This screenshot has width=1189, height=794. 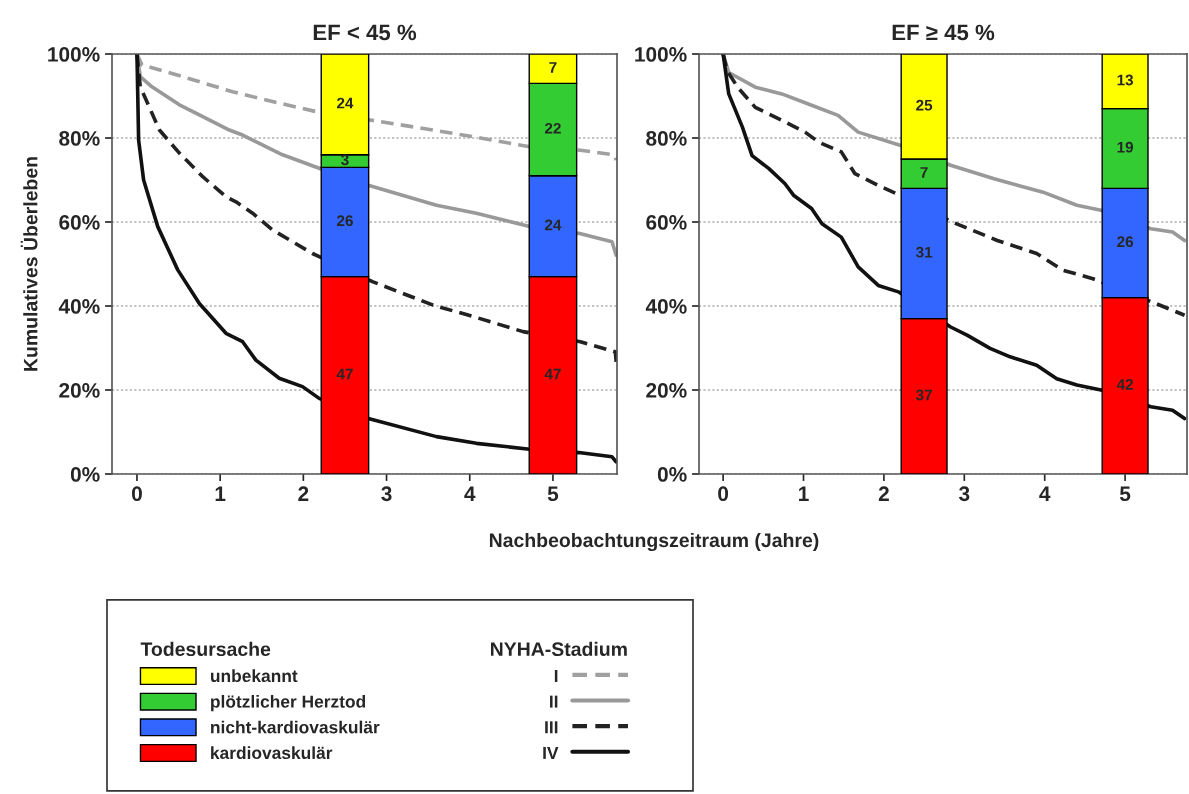 I want to click on data-label: 22, so click(x=552, y=128).